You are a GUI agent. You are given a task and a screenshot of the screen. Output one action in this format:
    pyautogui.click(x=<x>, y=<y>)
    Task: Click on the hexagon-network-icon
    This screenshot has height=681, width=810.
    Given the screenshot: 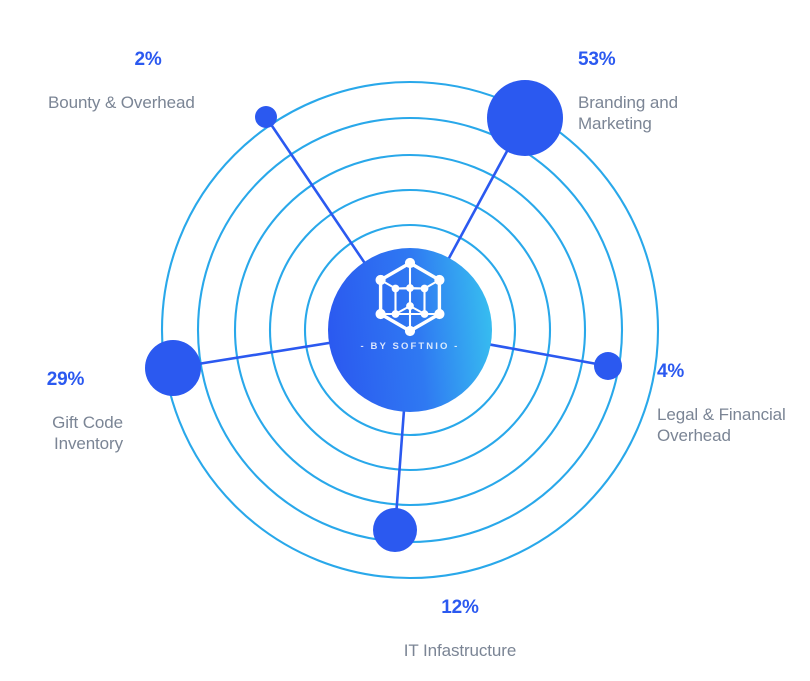 What is the action you would take?
    pyautogui.click(x=410, y=297)
    